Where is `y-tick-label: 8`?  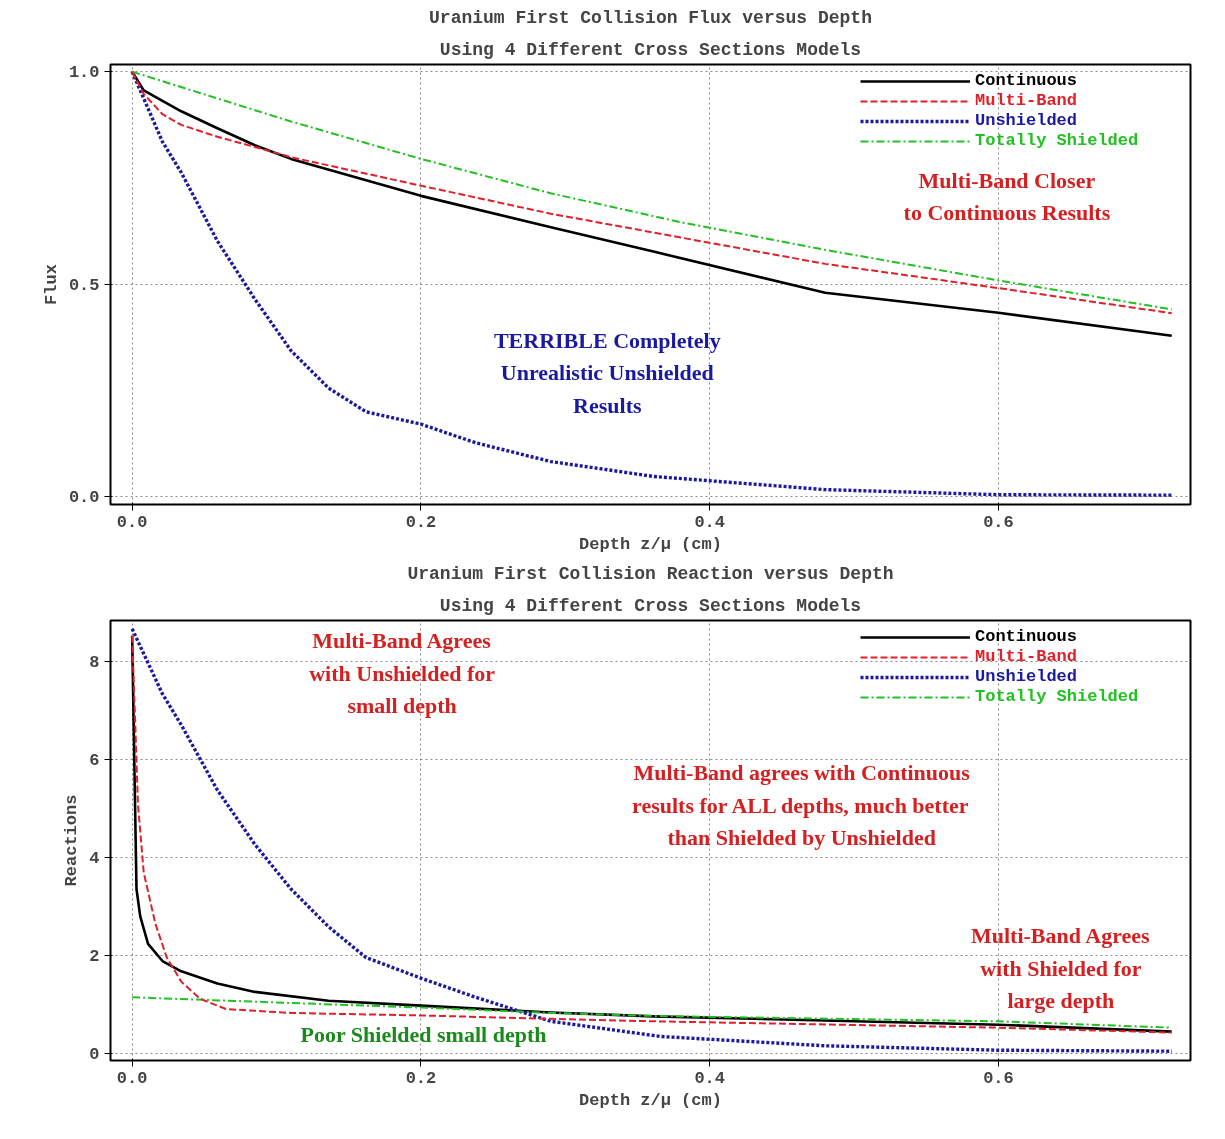
y-tick-label: 8 is located at coordinates (94, 663).